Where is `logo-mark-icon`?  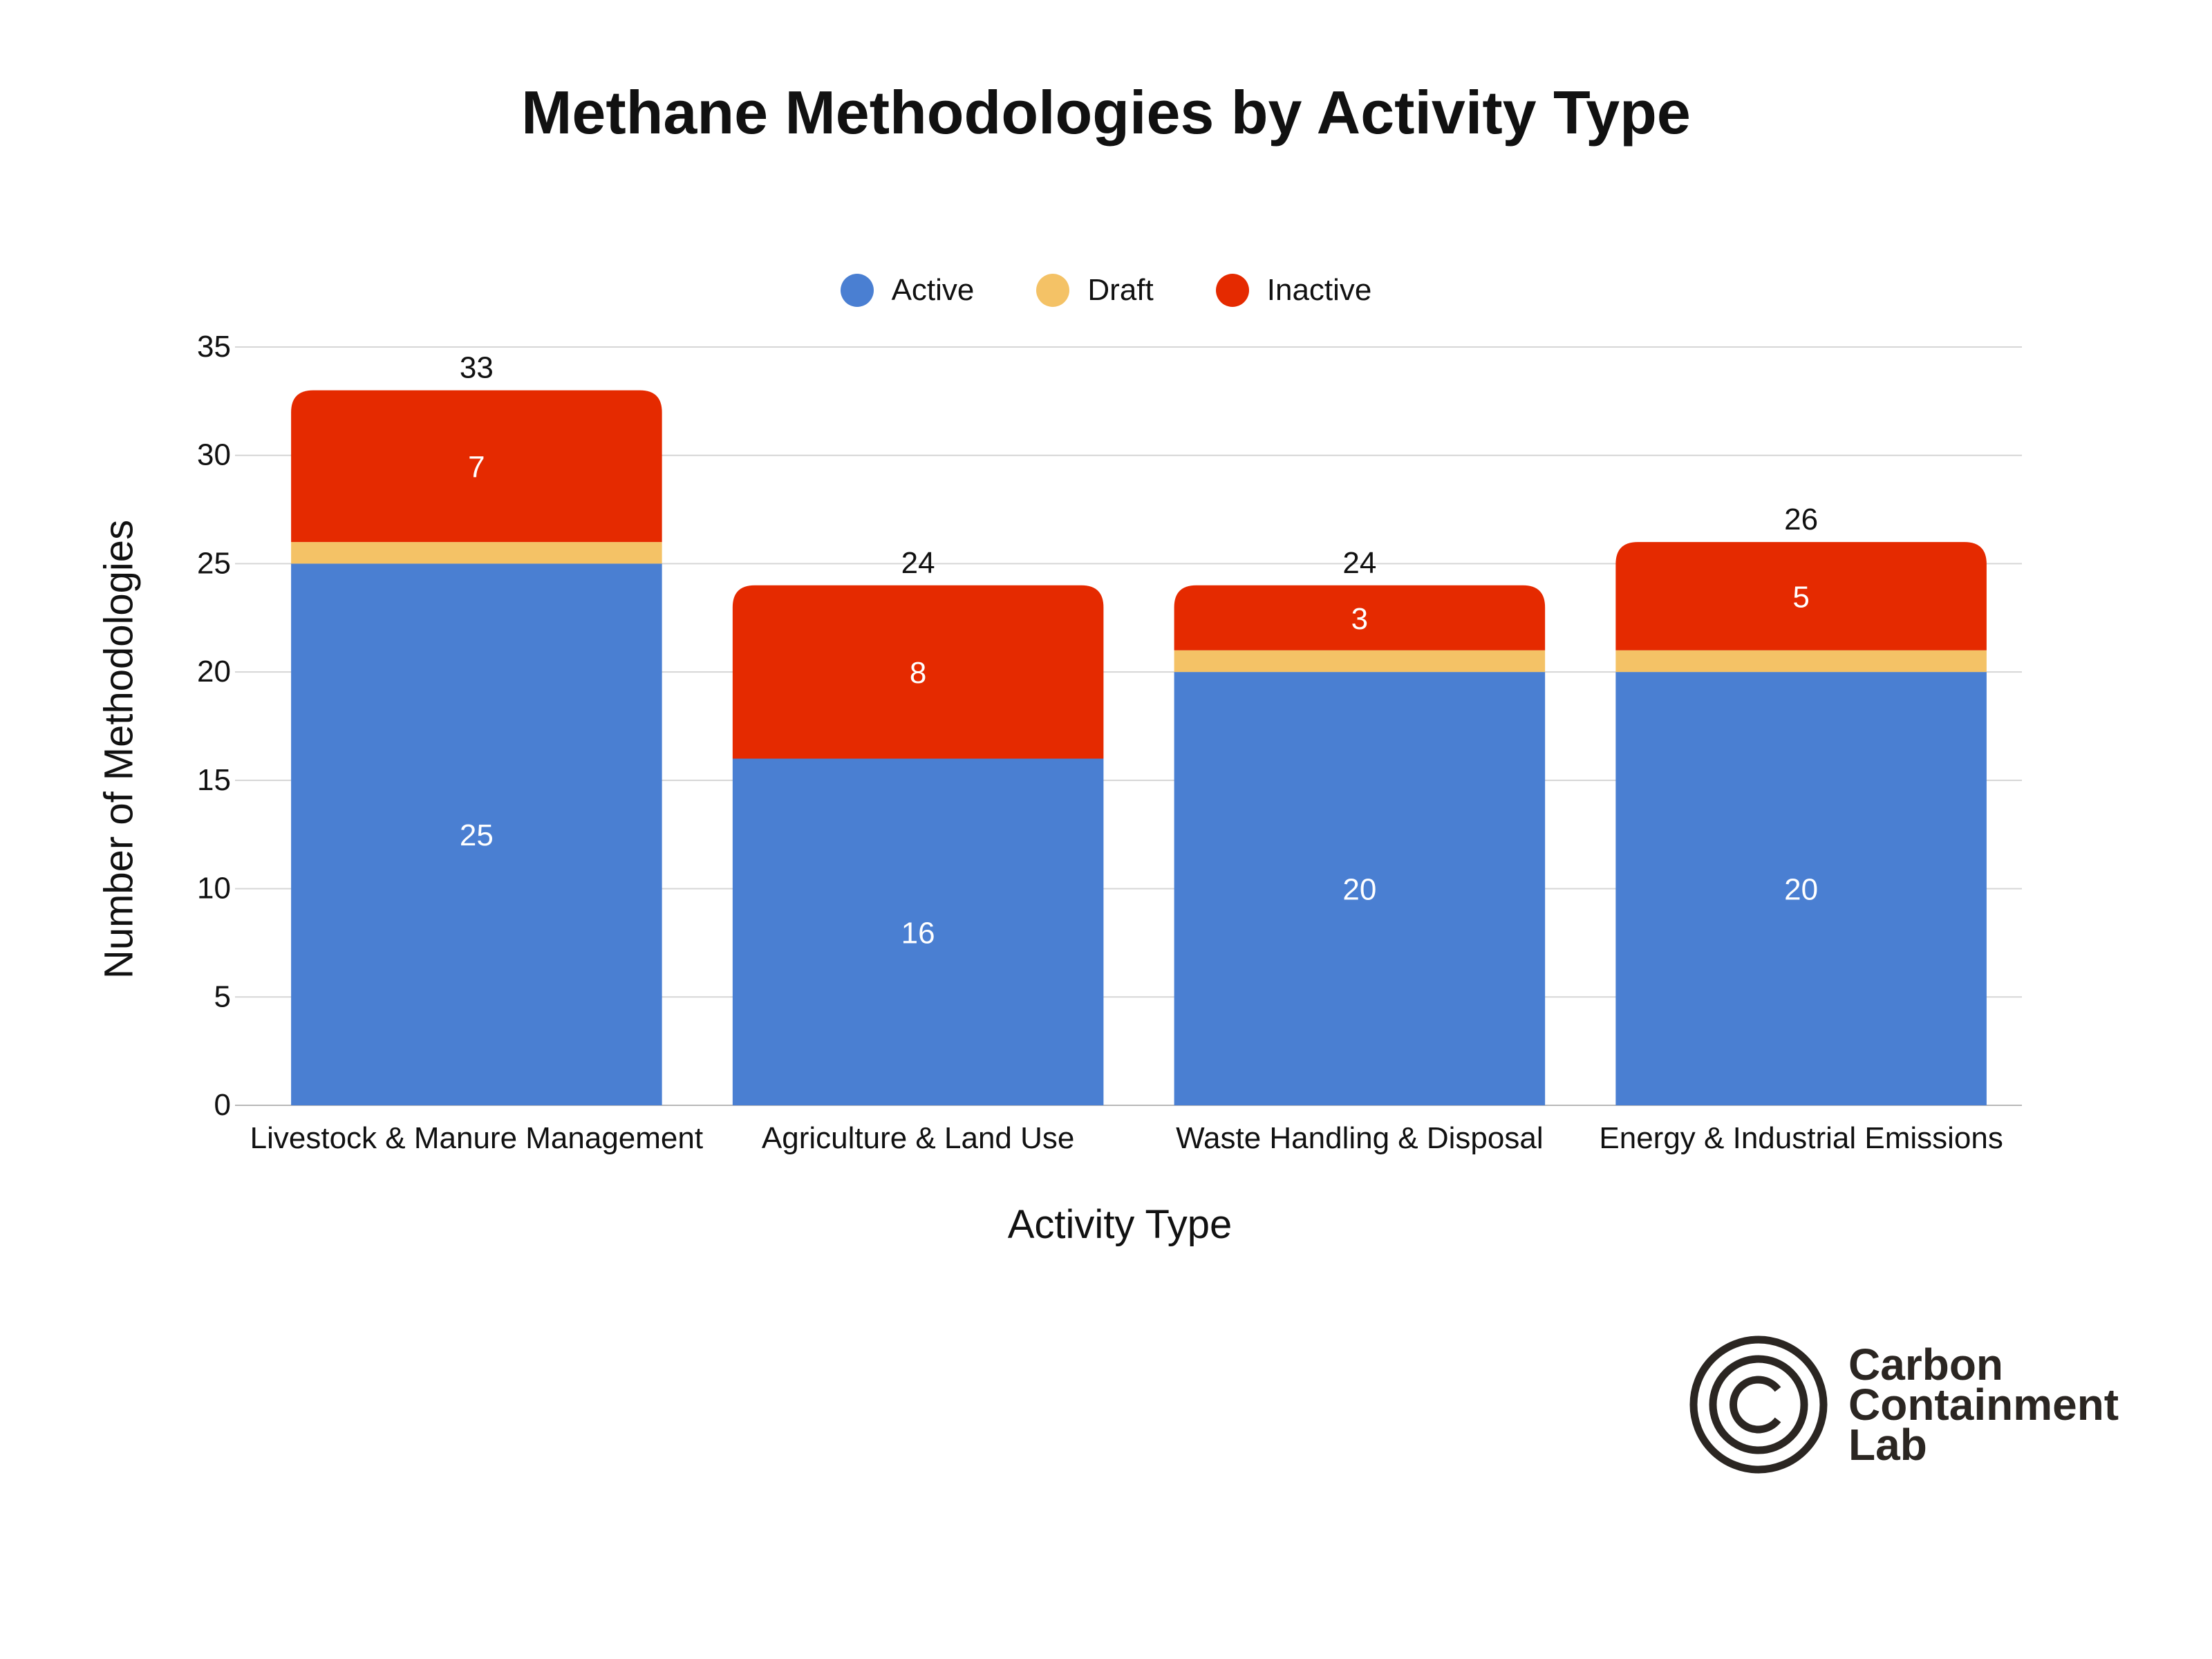
logo-mark-icon is located at coordinates (1759, 1405).